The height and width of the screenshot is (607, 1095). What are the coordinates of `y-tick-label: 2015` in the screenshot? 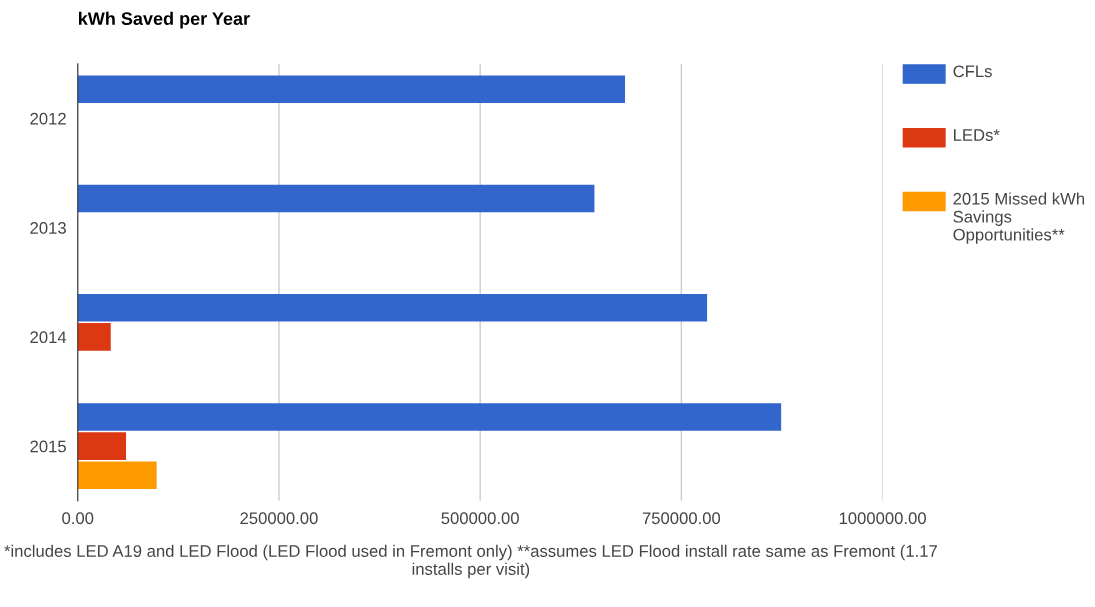 It's located at (48, 446).